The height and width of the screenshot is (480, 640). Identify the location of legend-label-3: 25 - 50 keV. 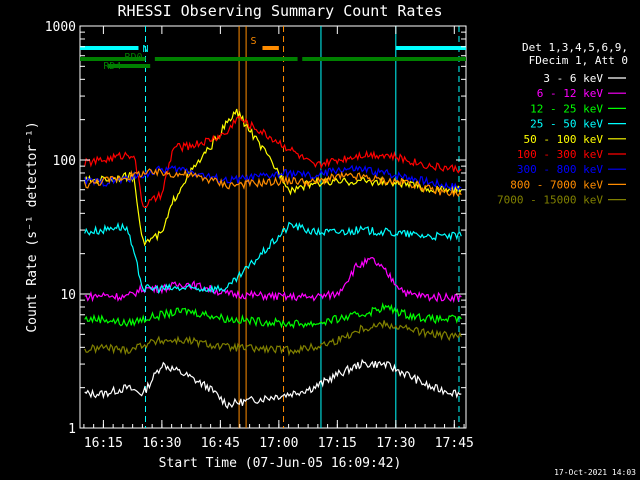
(566, 124).